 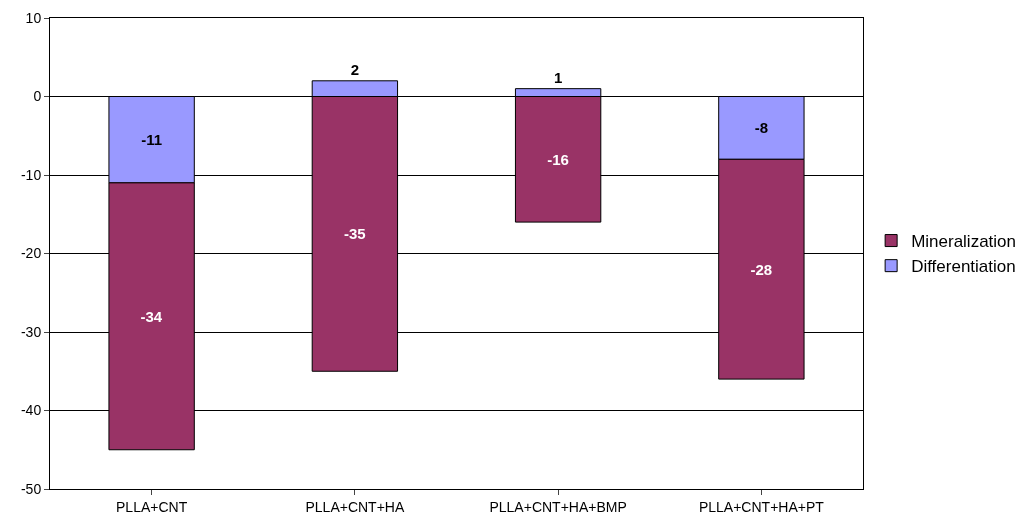 I want to click on y-tick-label: -50, so click(x=31, y=488).